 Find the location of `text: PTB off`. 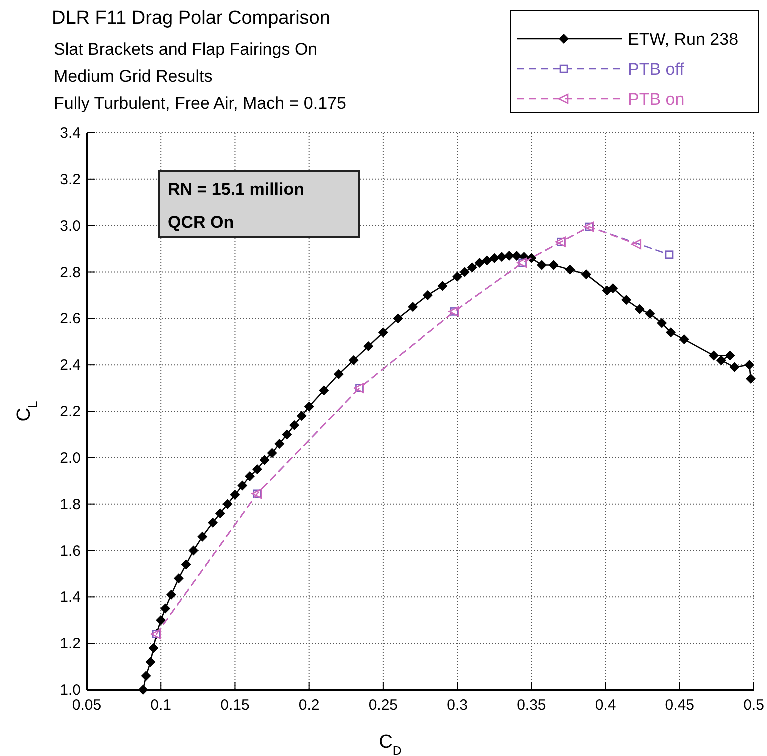

text: PTB off is located at coordinates (656, 69).